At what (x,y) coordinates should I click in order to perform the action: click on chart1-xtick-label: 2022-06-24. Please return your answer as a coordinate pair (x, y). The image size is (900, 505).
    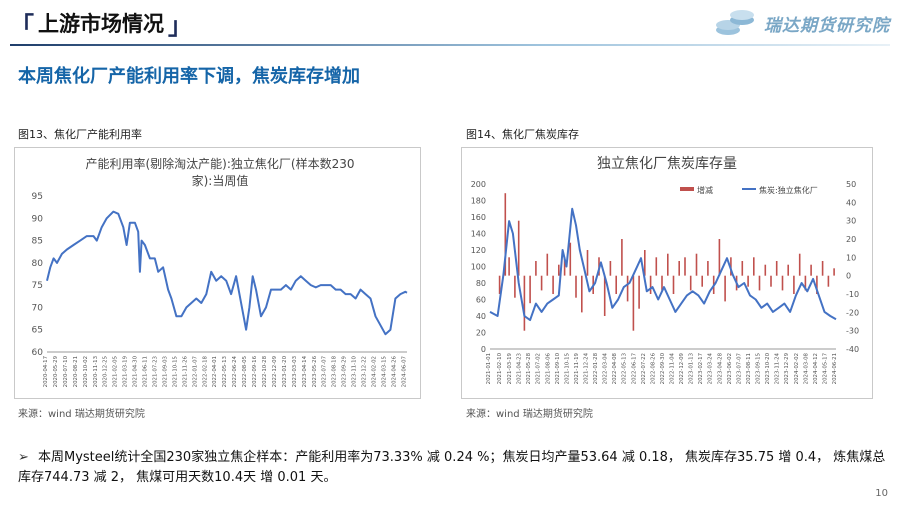
    Looking at the image, I should click on (235, 371).